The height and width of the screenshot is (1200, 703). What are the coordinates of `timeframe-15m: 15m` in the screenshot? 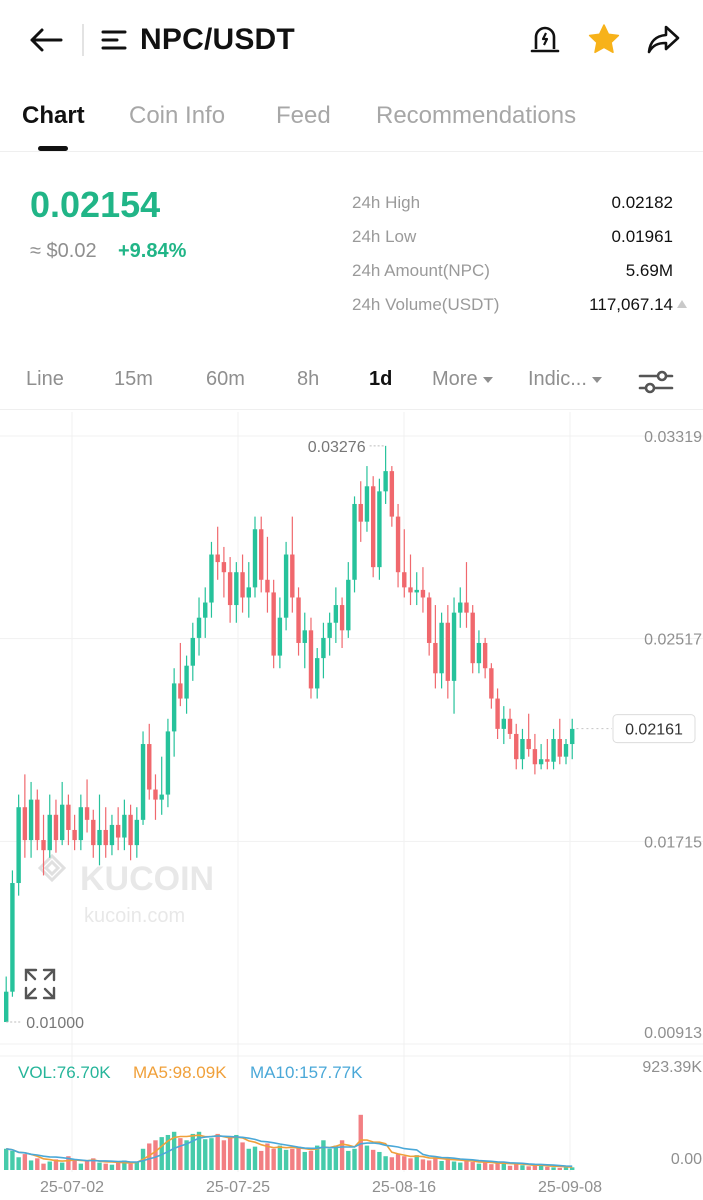 It's located at (133, 379).